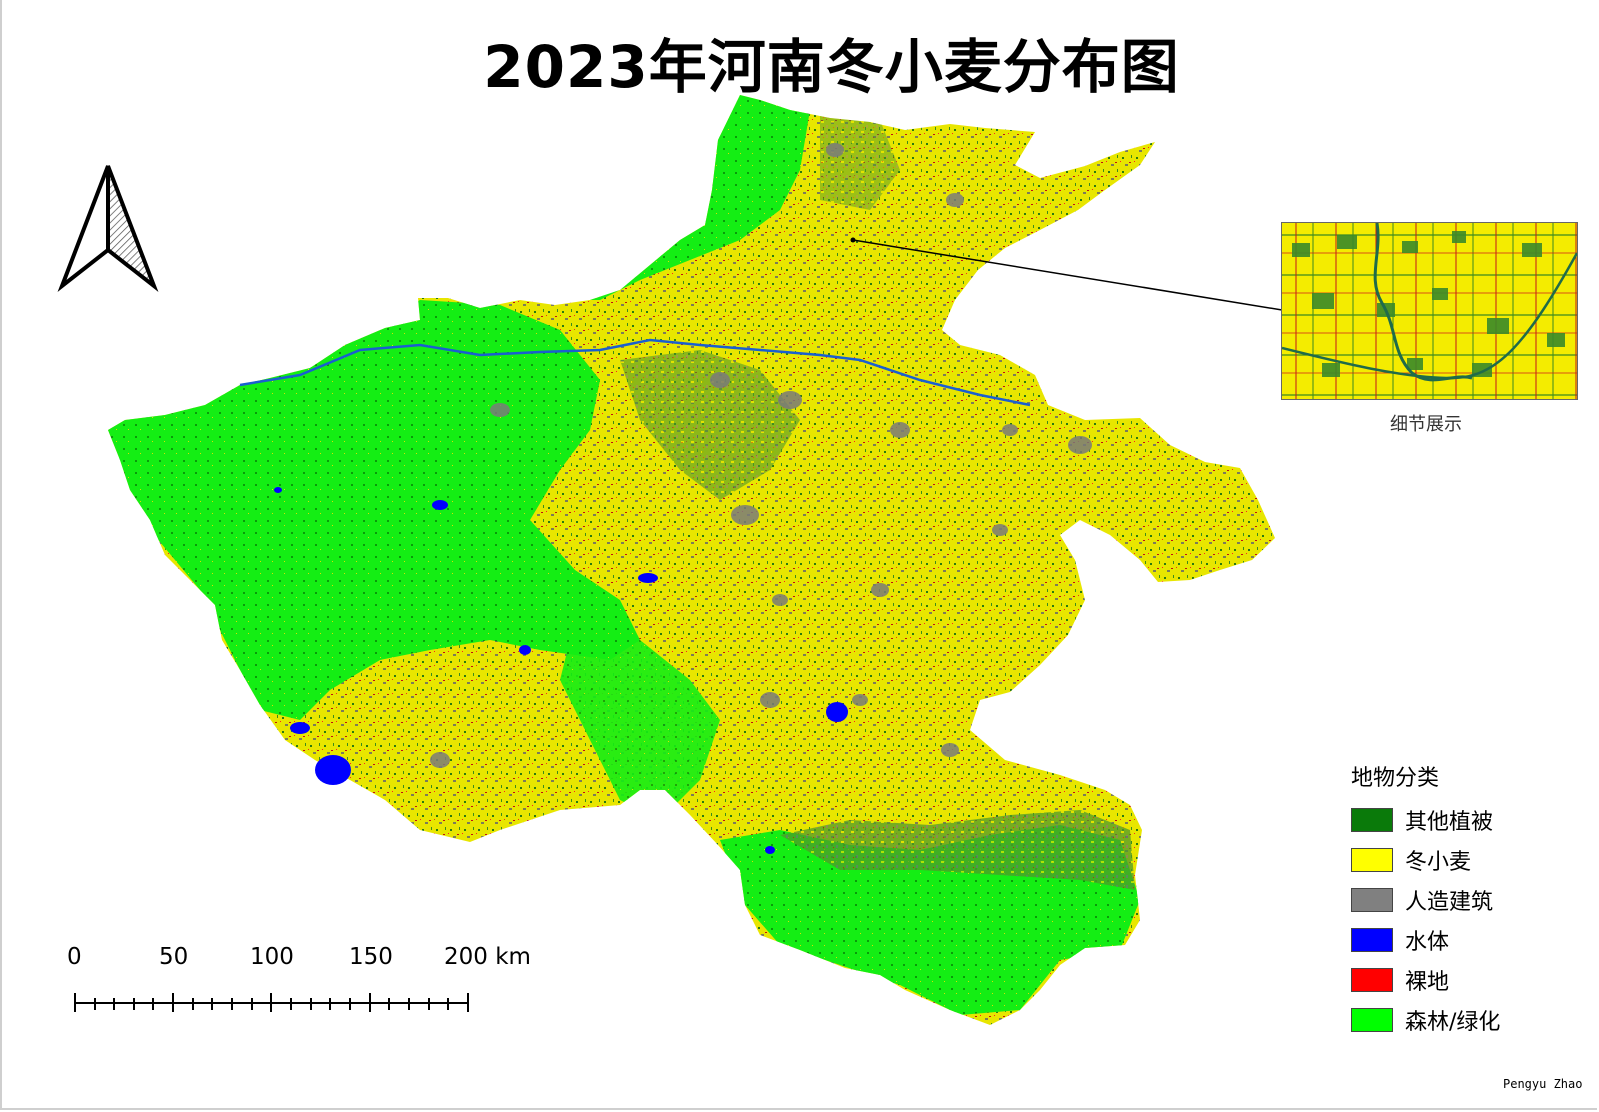  What do you see at coordinates (108, 229) in the screenshot?
I see `north-arrow-icon` at bounding box center [108, 229].